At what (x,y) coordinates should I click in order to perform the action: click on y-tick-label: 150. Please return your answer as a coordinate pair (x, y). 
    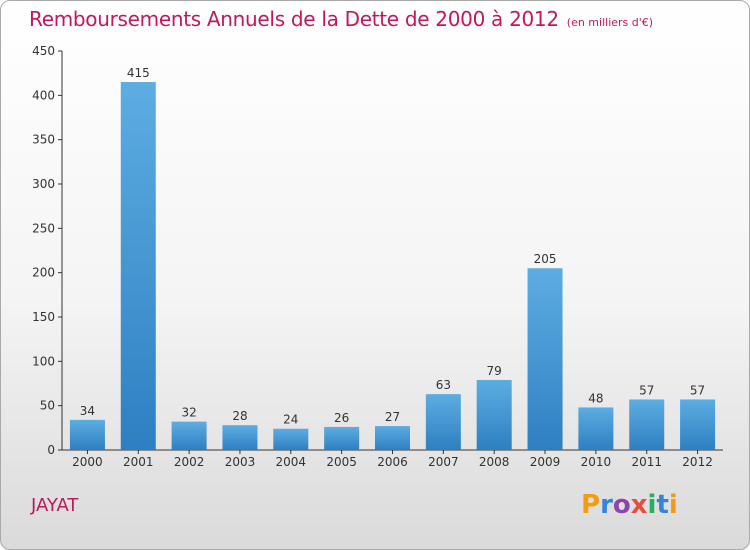
    Looking at the image, I should click on (43, 317).